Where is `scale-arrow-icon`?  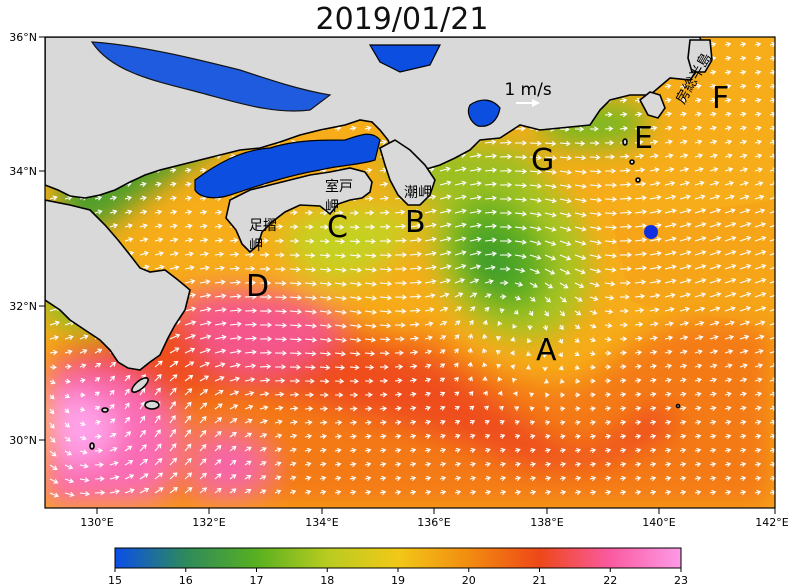 scale-arrow-icon is located at coordinates (528, 103).